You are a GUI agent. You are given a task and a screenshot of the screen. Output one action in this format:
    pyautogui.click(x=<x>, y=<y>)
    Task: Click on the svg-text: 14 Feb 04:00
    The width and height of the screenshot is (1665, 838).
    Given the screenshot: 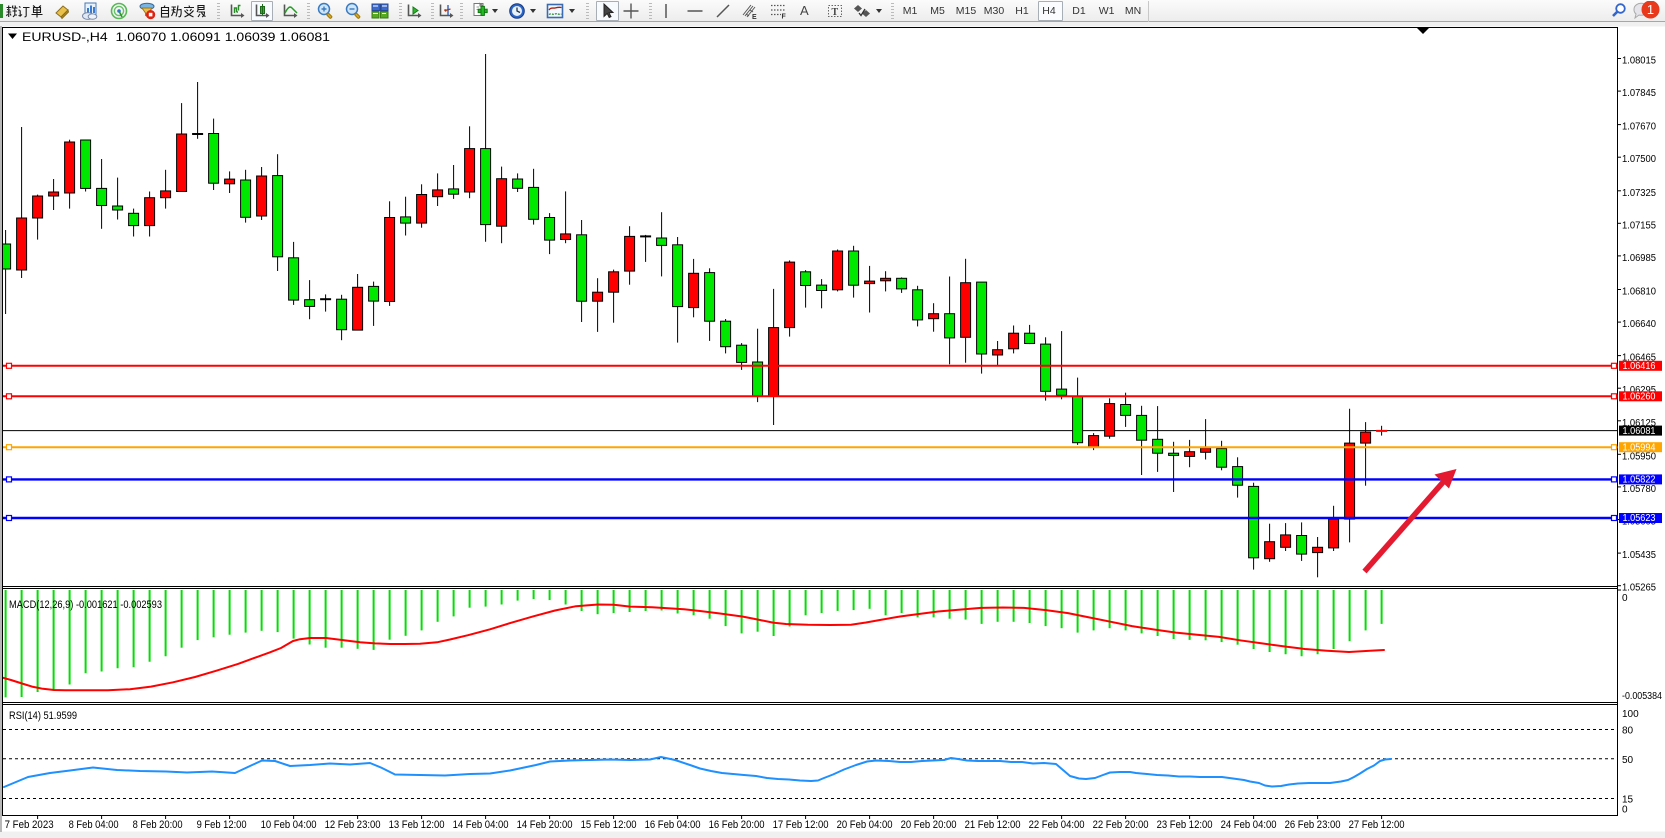 What is the action you would take?
    pyautogui.click(x=481, y=825)
    